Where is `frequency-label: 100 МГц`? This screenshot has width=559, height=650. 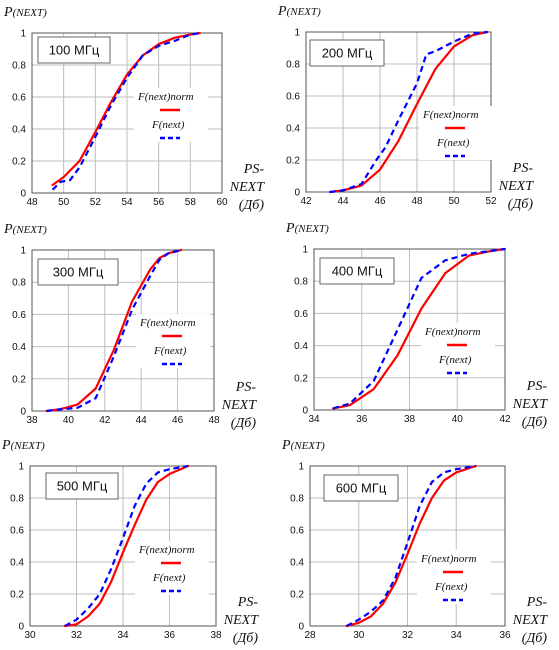 frequency-label: 100 МГц is located at coordinates (74, 50).